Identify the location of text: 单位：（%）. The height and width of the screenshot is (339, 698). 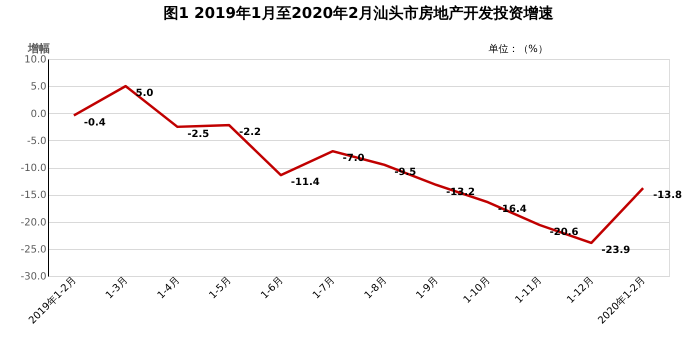
(518, 49).